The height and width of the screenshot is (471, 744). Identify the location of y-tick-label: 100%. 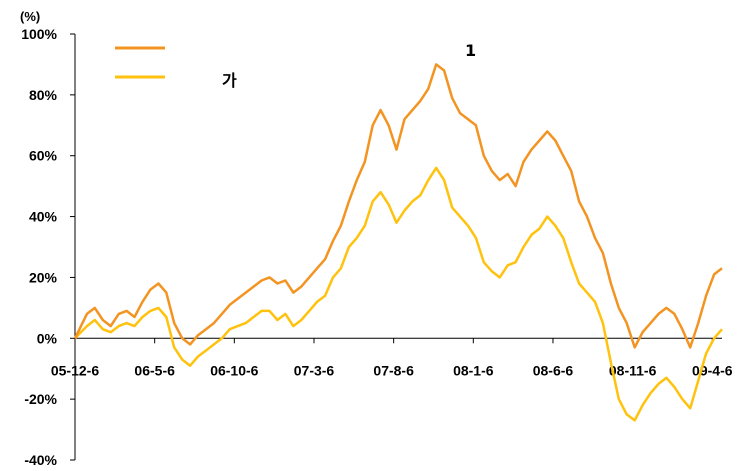
(39, 34).